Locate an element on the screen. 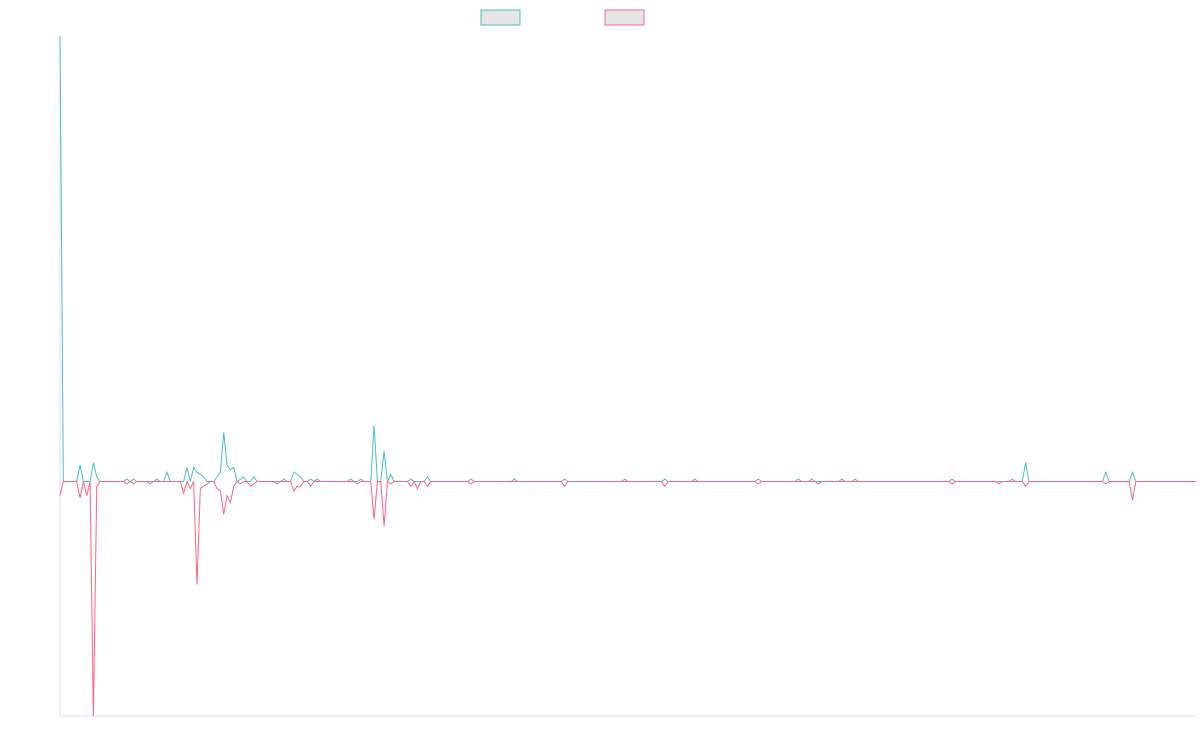  legend is located at coordinates (562, 17).